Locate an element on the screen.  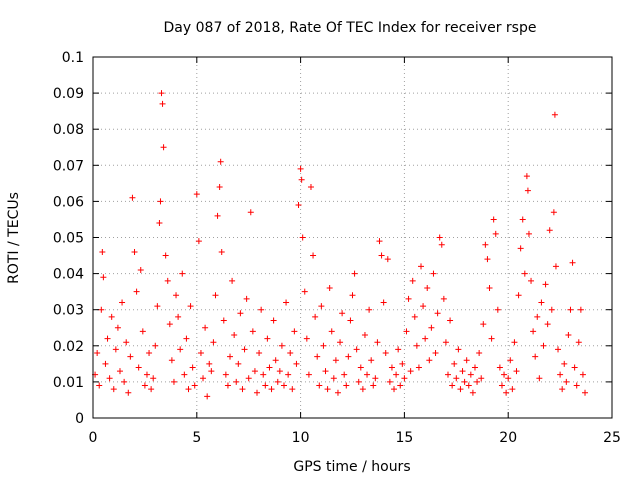
y-tick-label: 0.1 is located at coordinates (73, 58).